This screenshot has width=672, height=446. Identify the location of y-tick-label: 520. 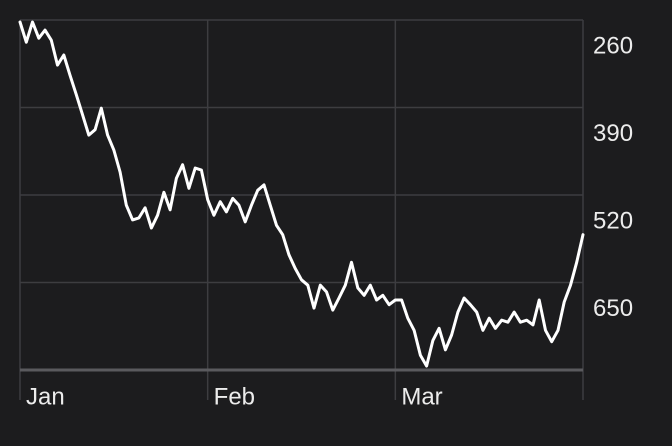
(613, 220).